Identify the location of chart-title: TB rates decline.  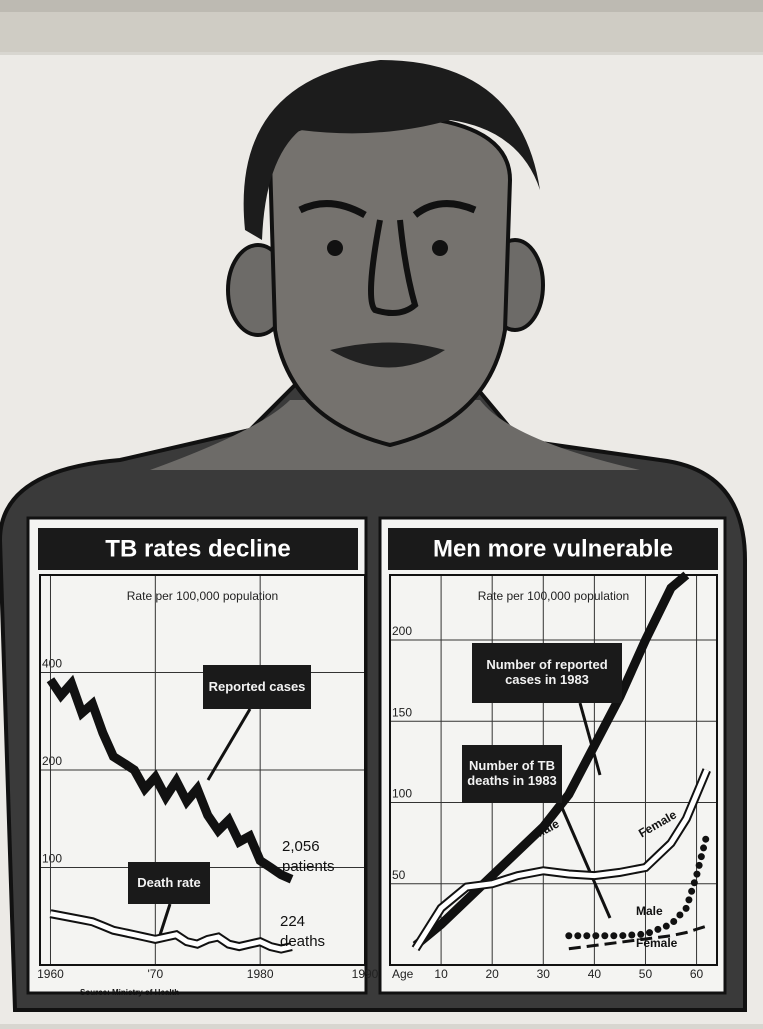
(197, 548).